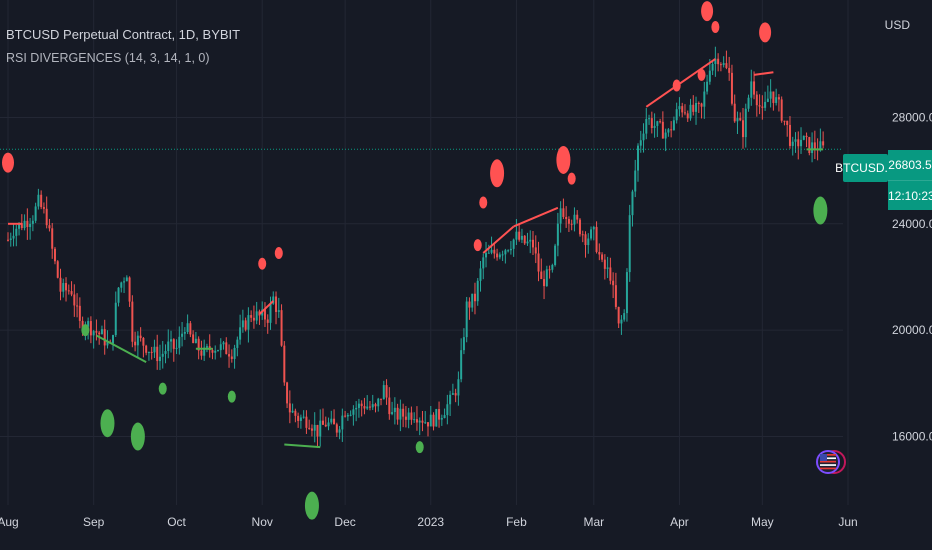 This screenshot has height=550, width=932. Describe the element at coordinates (865, 168) in the screenshot. I see `symbol-price-tag: BTCUSD.P` at that location.